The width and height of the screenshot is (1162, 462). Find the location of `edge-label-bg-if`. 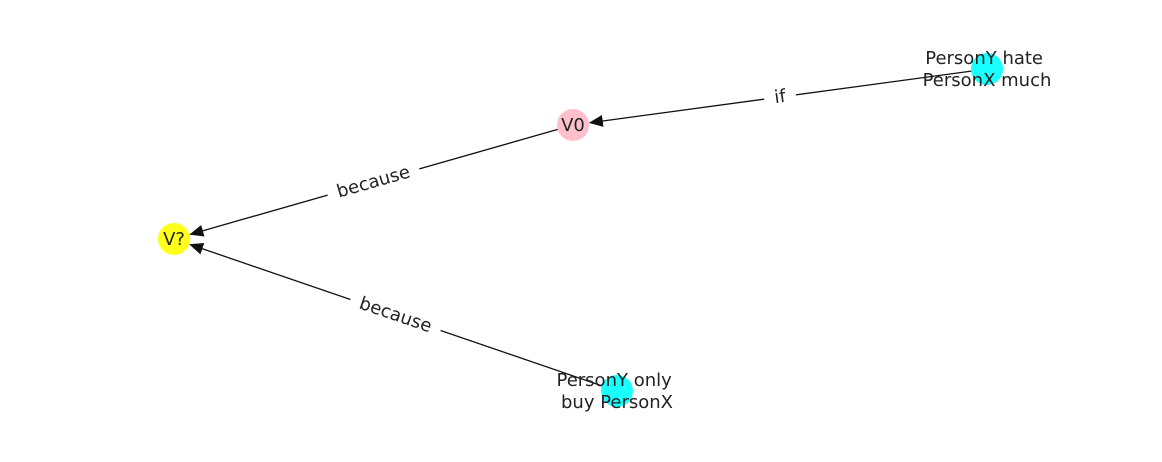

edge-label-bg-if is located at coordinates (780, 97).